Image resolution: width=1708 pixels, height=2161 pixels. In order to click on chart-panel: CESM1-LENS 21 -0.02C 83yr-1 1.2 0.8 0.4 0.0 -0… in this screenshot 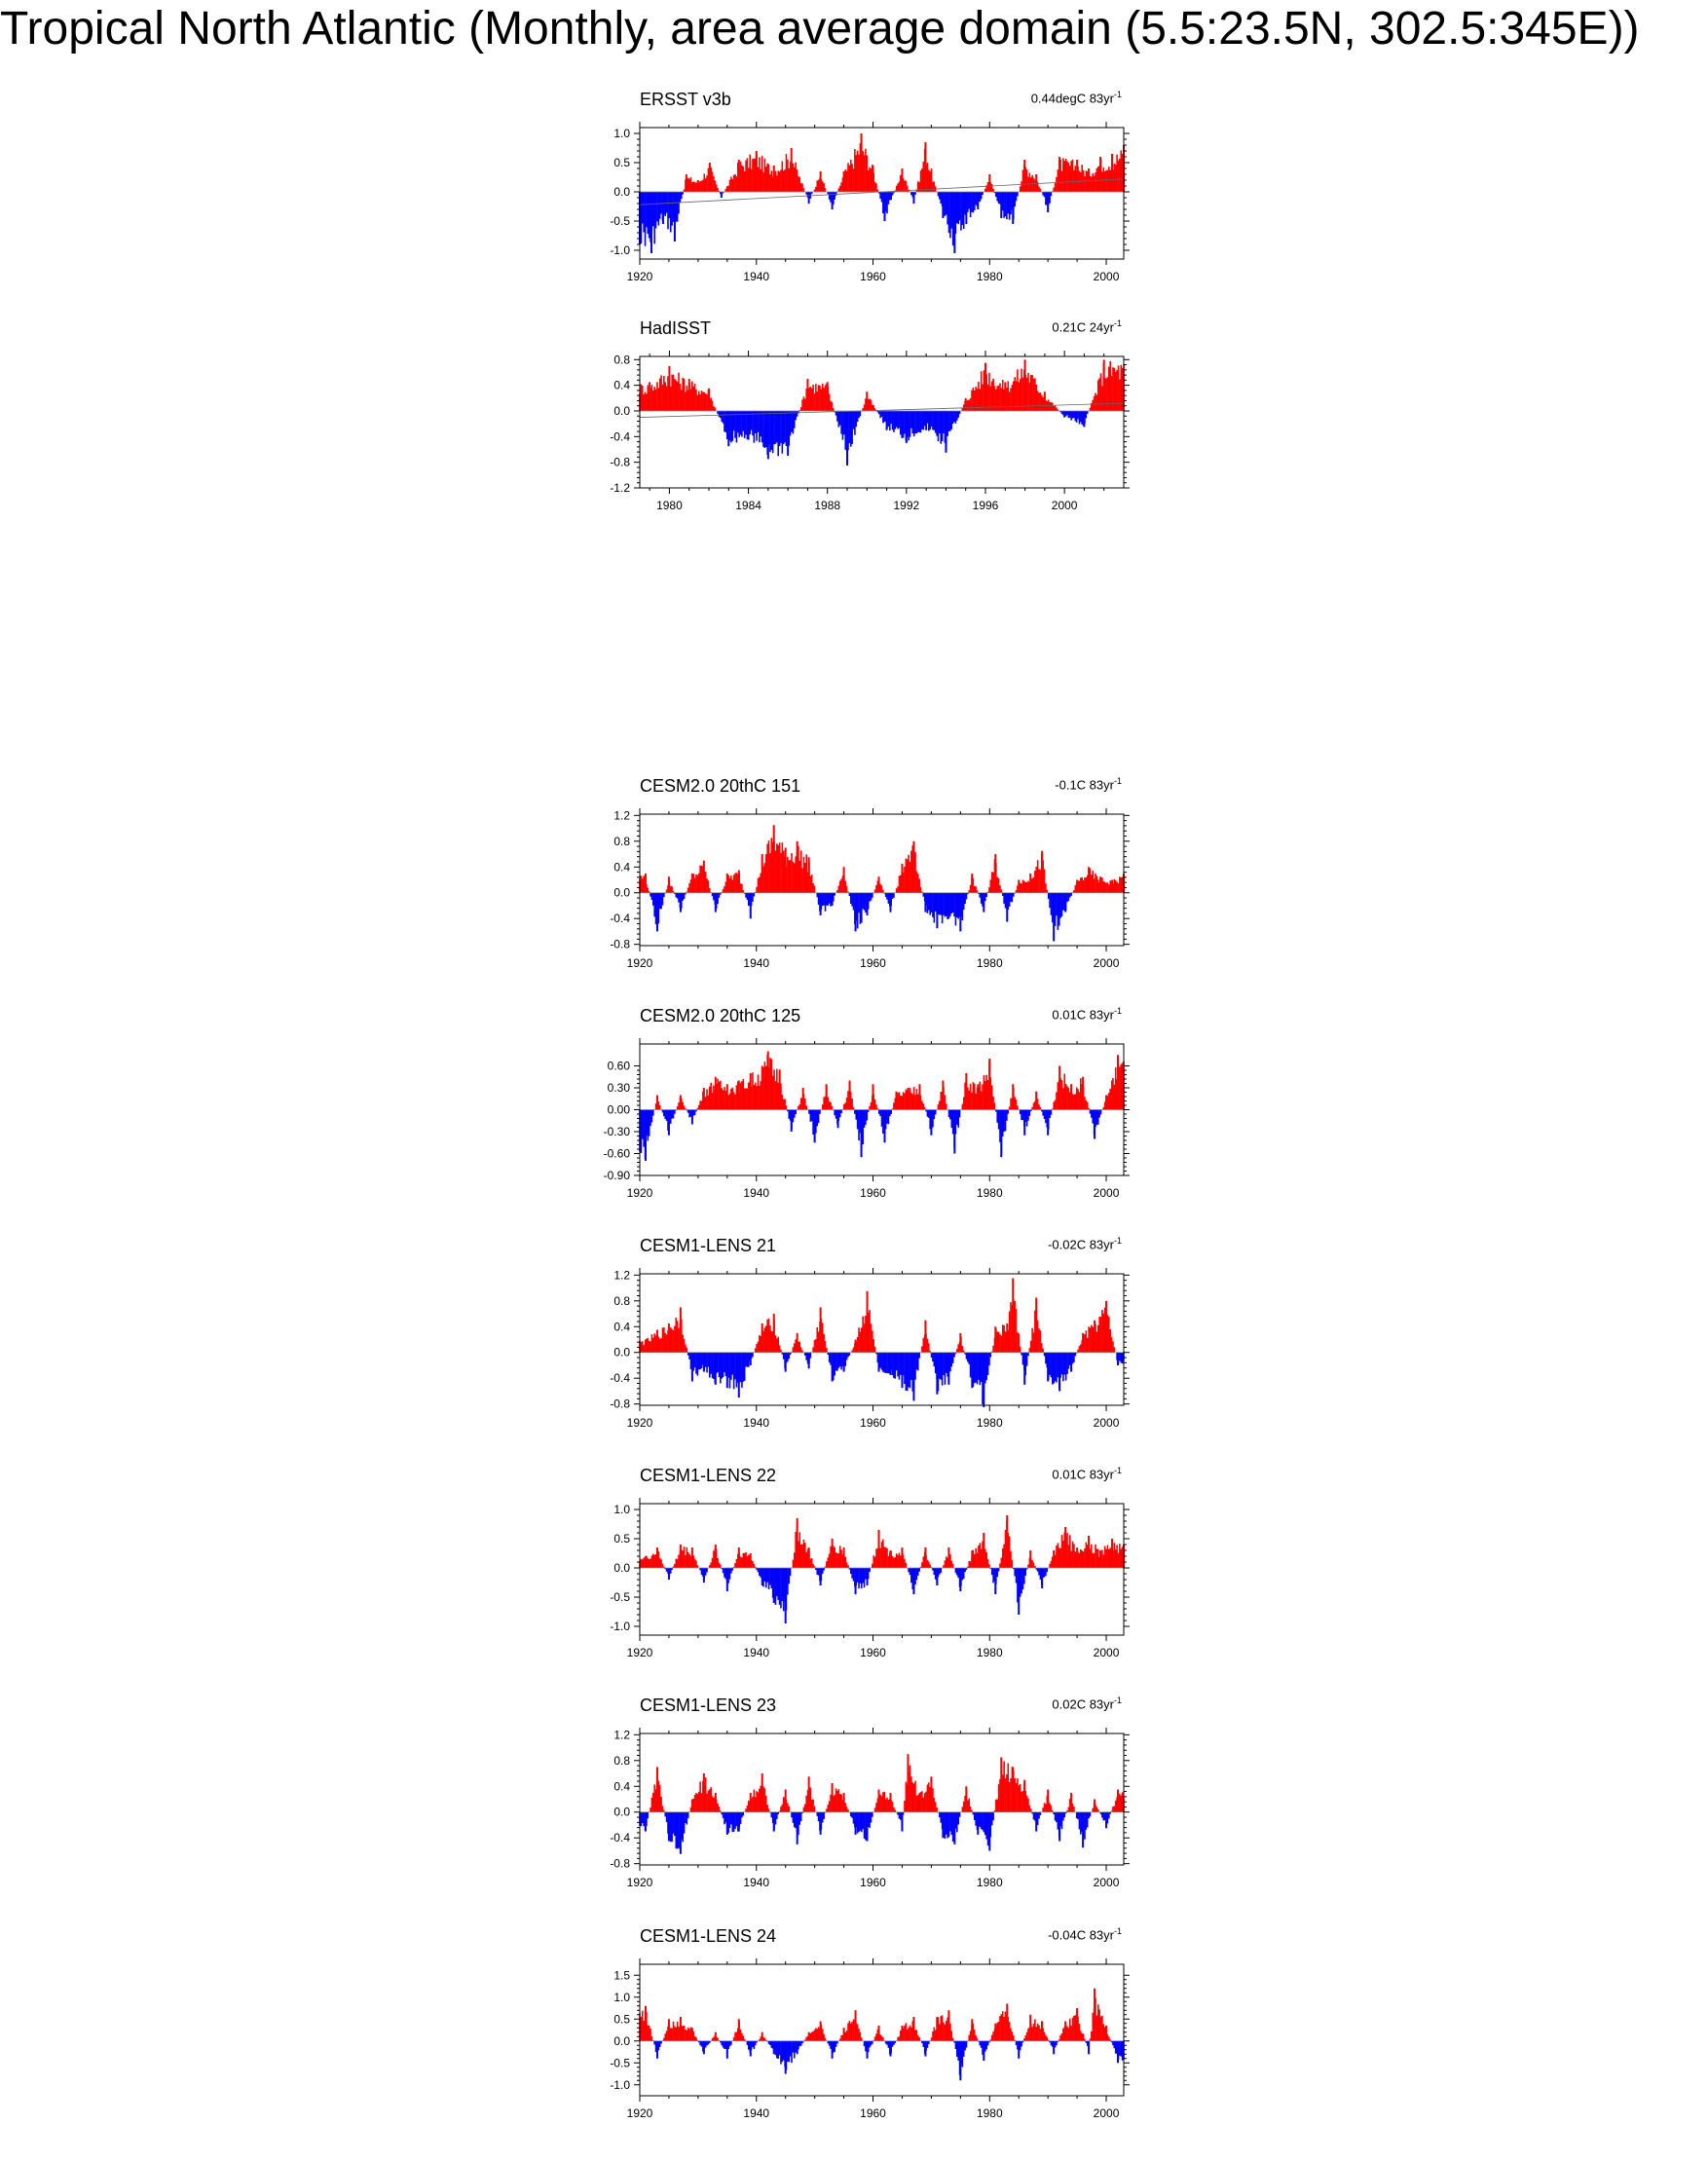, I will do `click(876, 1335)`.